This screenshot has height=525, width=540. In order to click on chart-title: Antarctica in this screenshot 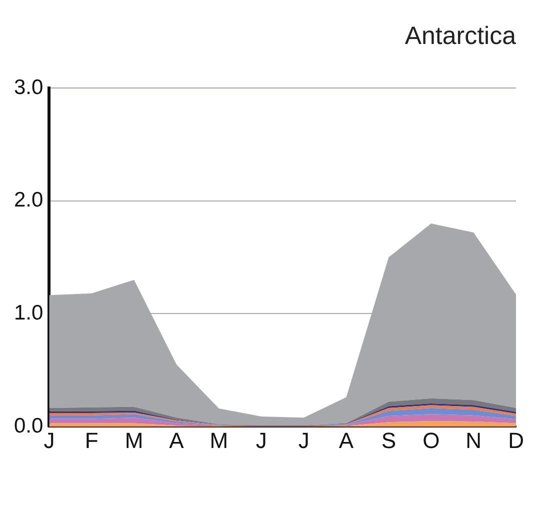, I will do `click(460, 36)`.